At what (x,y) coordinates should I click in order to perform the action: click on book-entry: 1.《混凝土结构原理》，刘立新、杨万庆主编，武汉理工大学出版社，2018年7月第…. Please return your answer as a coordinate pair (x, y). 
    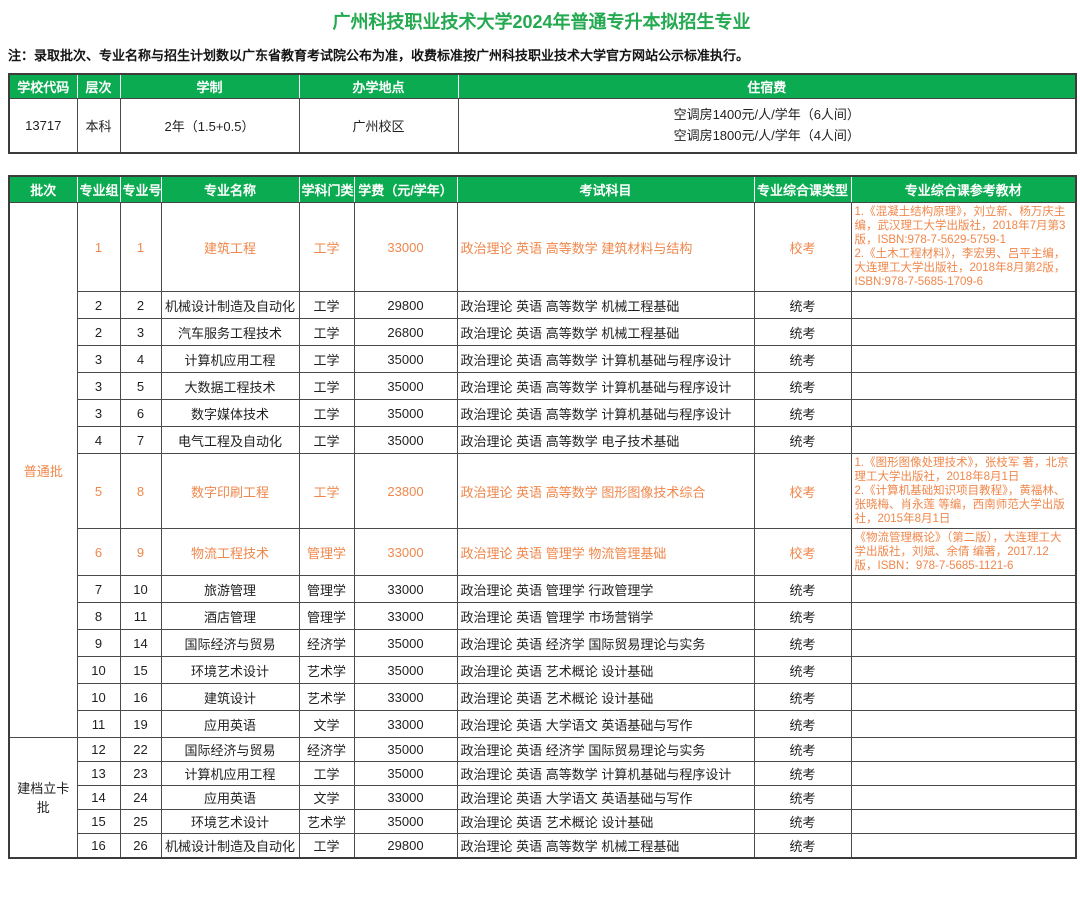
    Looking at the image, I should click on (960, 226).